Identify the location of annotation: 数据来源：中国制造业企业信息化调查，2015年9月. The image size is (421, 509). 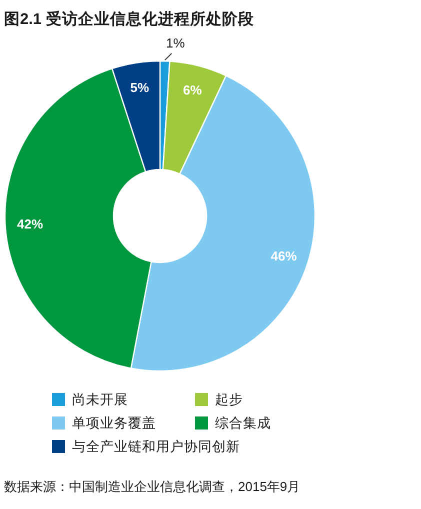
(152, 486).